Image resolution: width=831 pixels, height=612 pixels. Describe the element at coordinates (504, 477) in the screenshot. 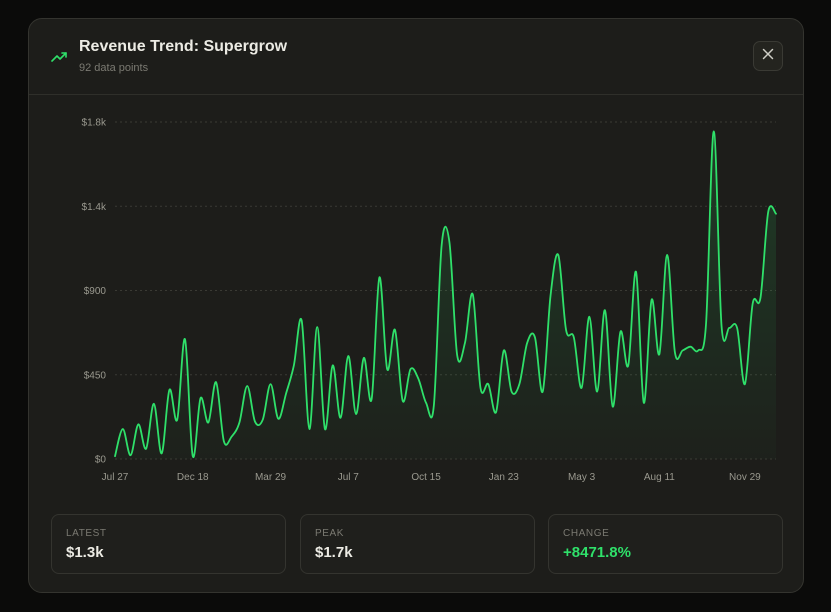

I see `x-tick-label: Jan 23` at that location.